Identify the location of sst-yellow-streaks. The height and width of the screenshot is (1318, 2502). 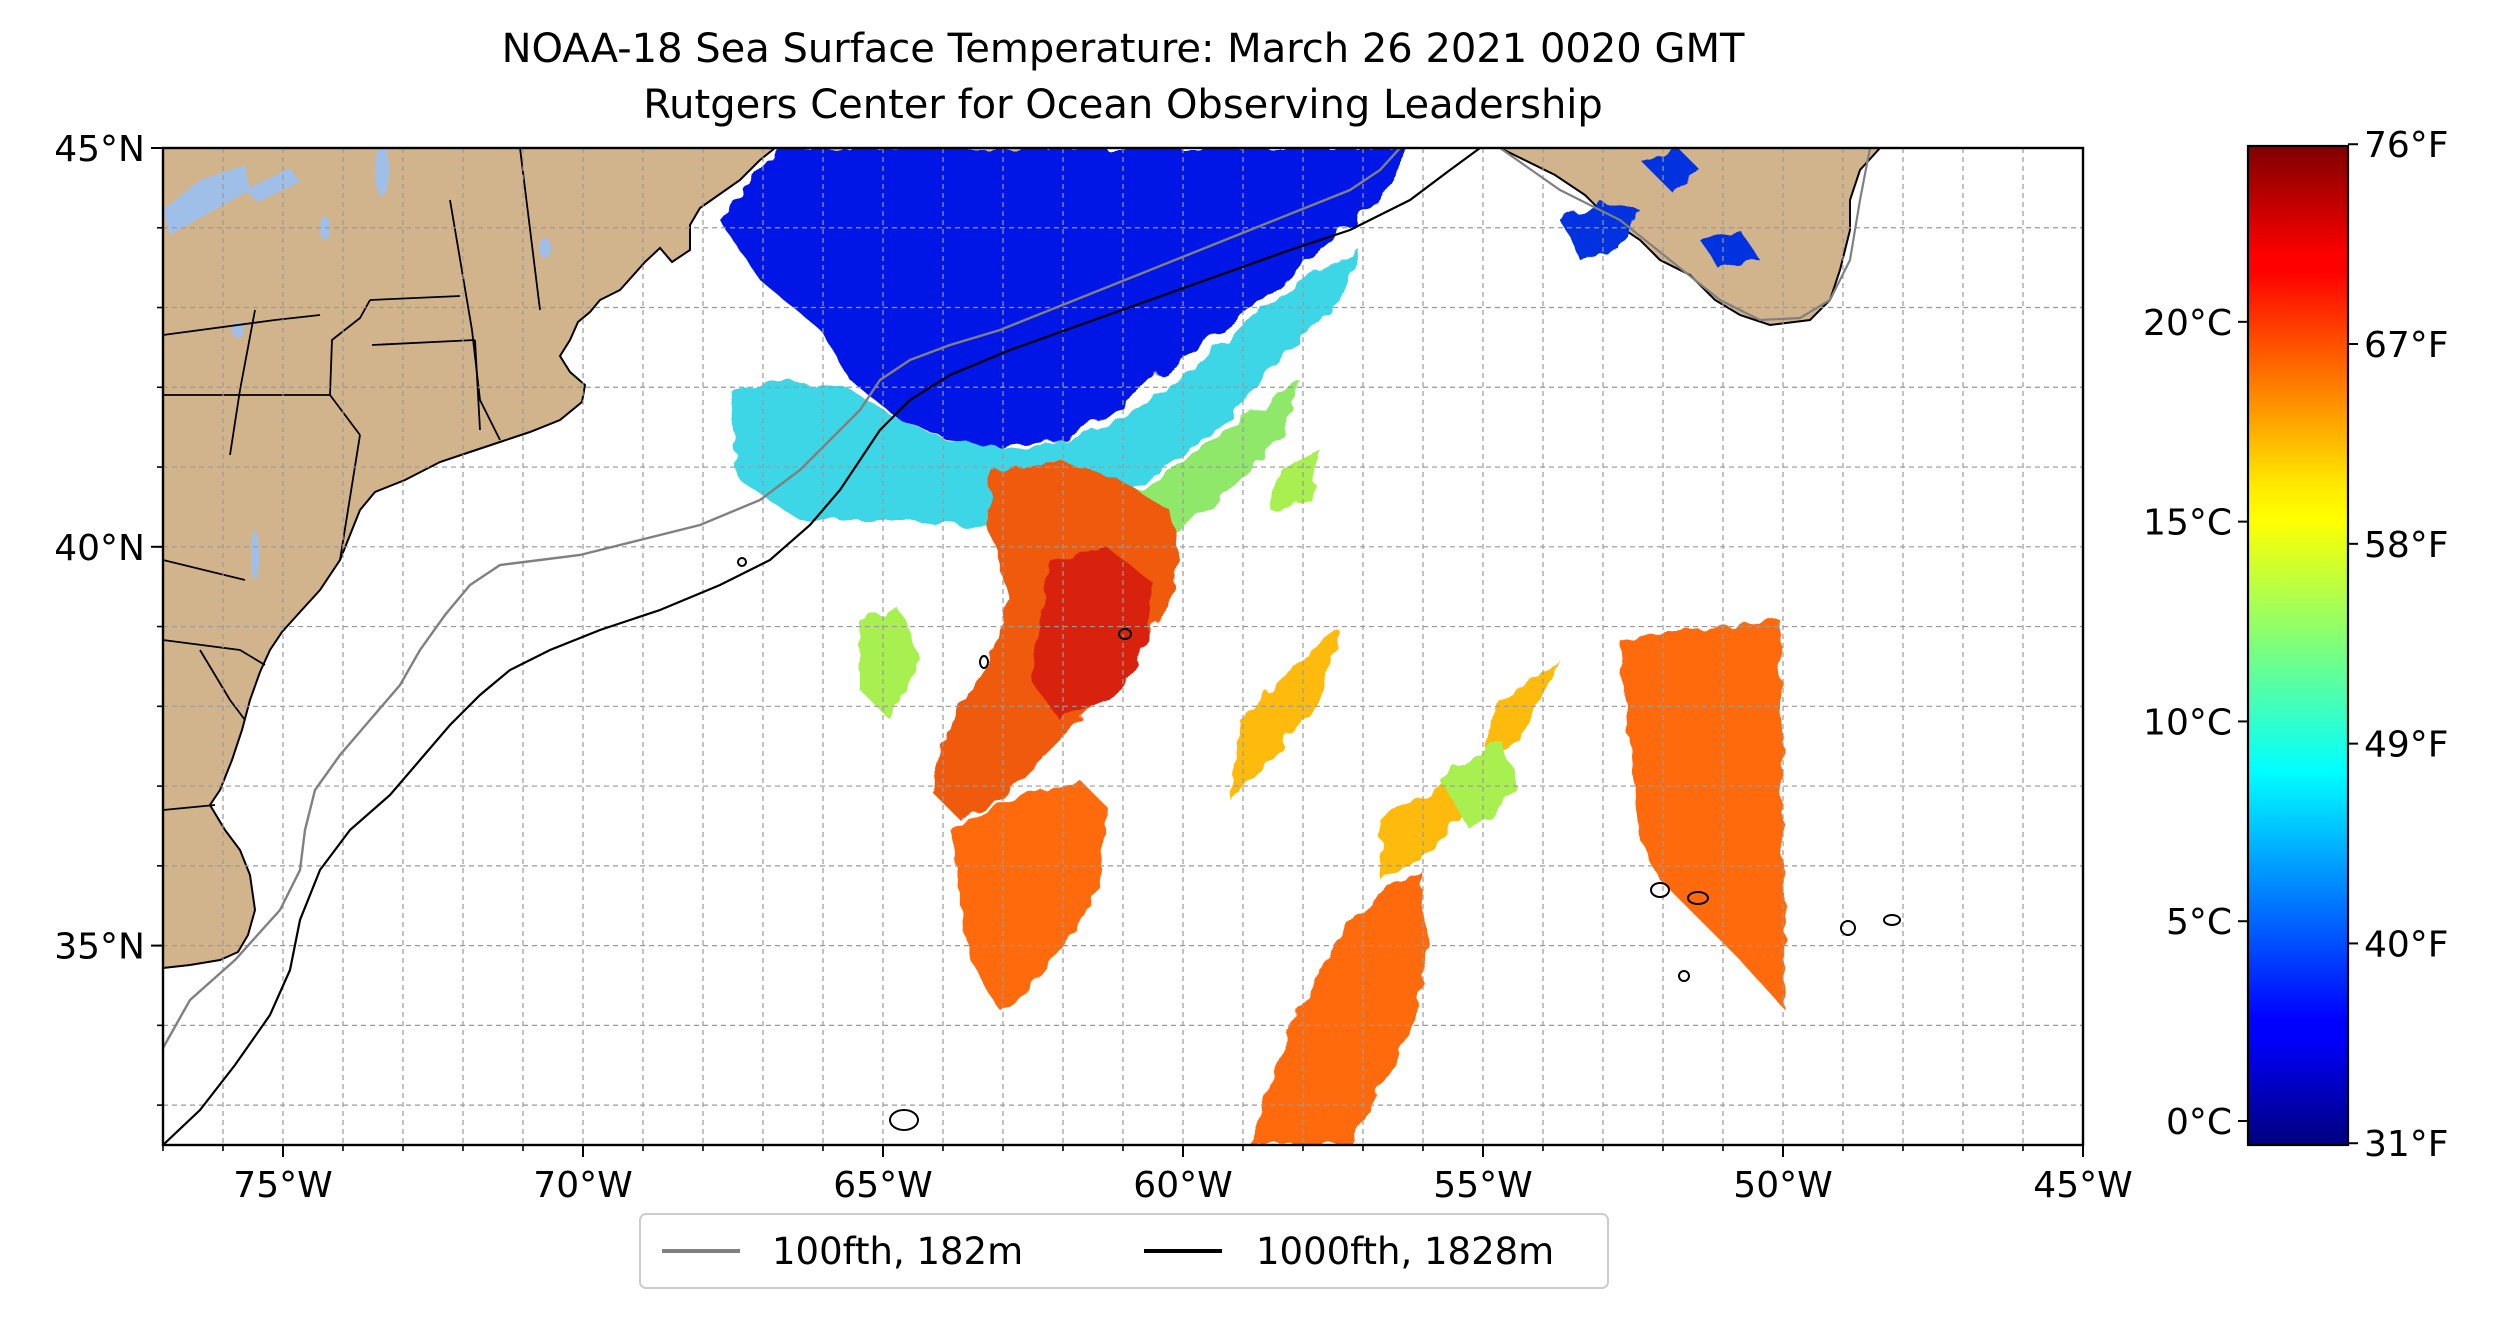
(1395, 755).